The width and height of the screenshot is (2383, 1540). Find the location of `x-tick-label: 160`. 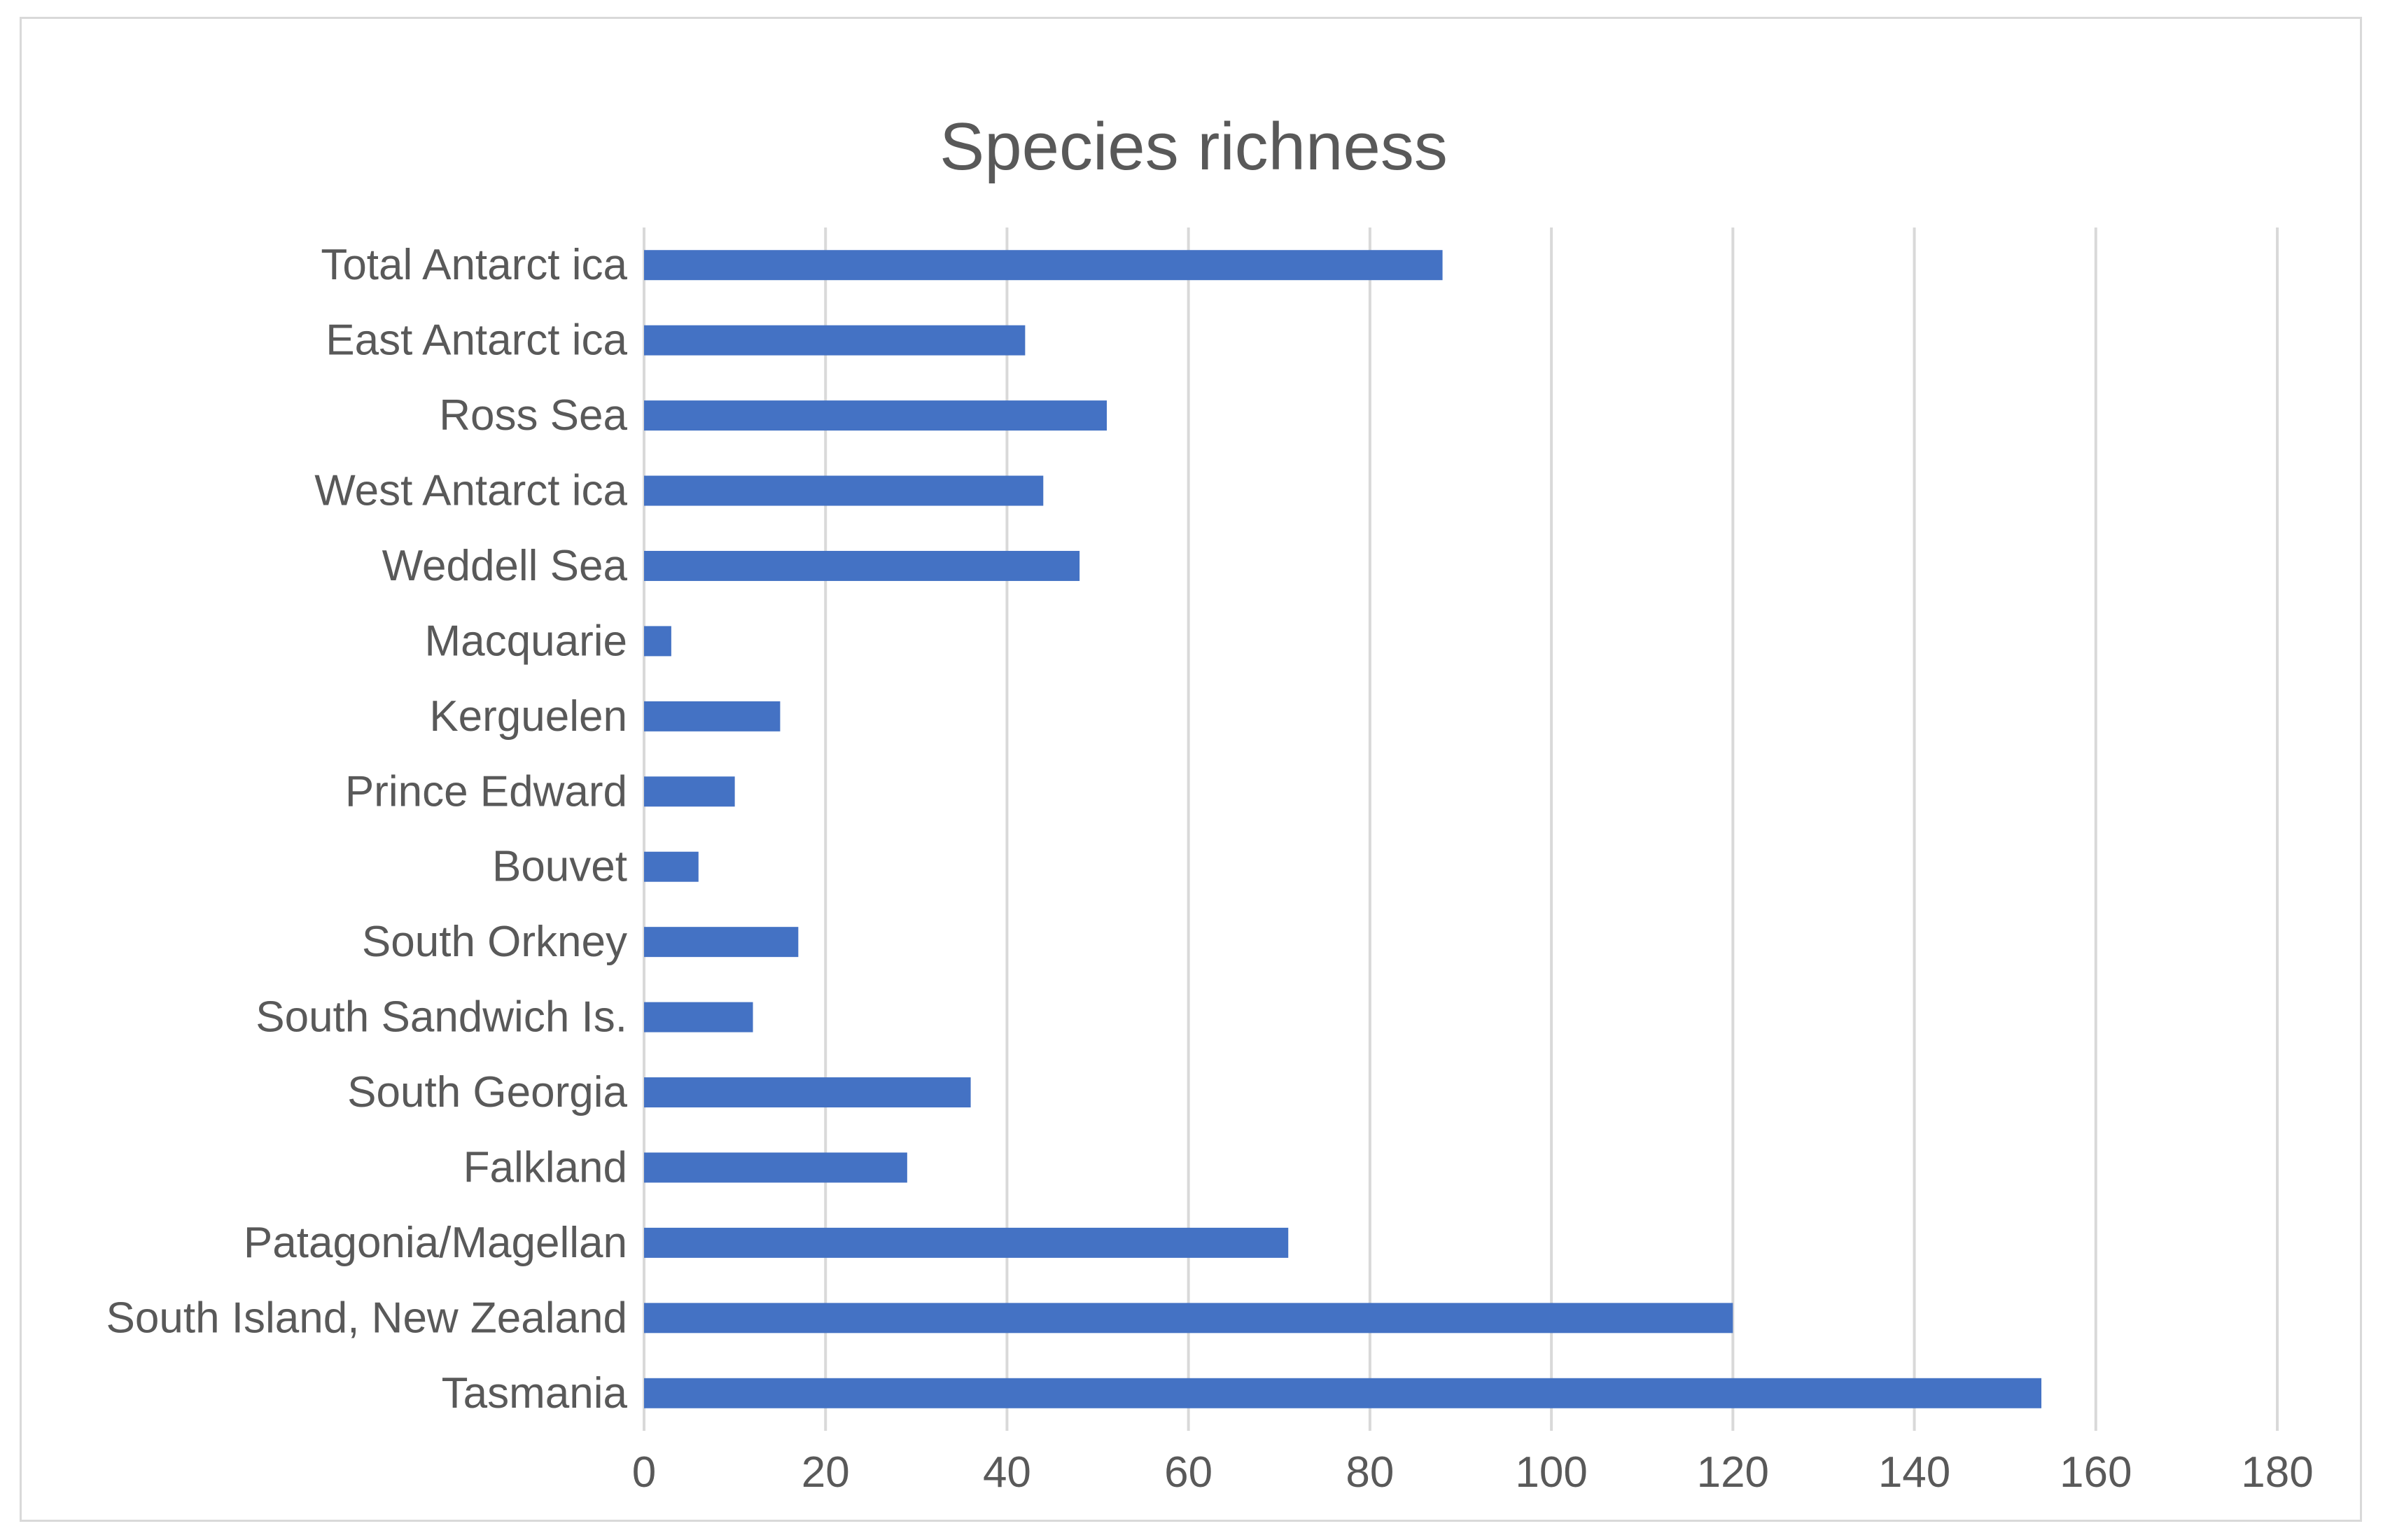

x-tick-label: 160 is located at coordinates (2096, 1472).